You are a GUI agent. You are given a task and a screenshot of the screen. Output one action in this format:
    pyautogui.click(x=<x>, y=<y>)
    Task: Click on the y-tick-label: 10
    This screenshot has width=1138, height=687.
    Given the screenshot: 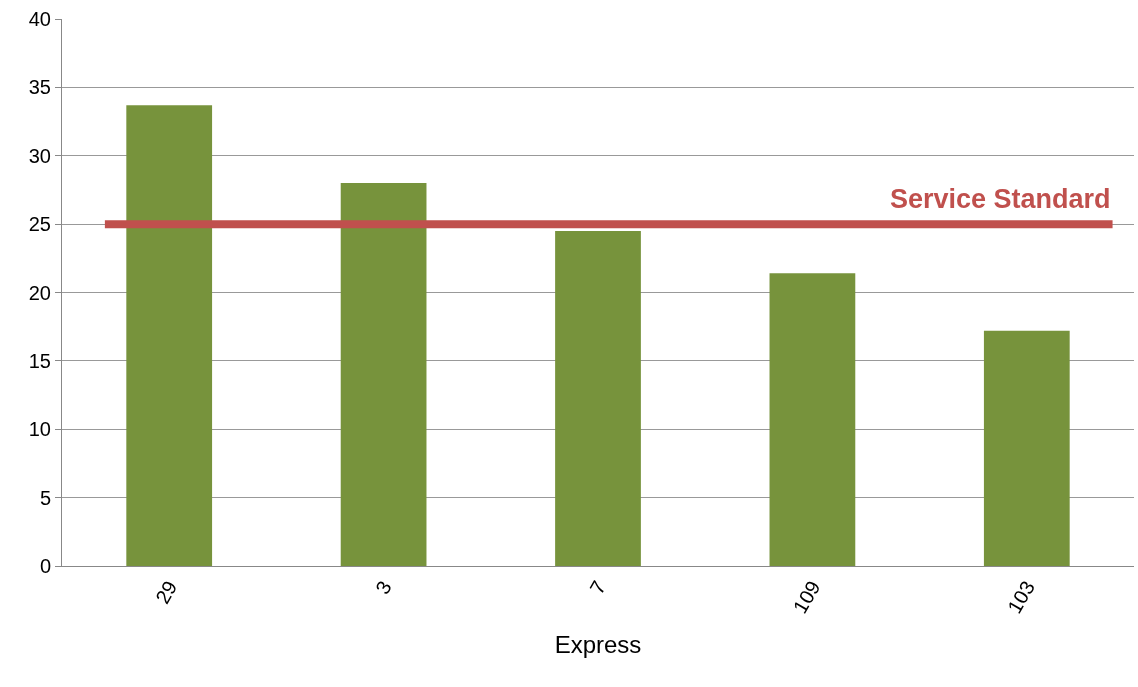 What is the action you would take?
    pyautogui.click(x=39, y=429)
    